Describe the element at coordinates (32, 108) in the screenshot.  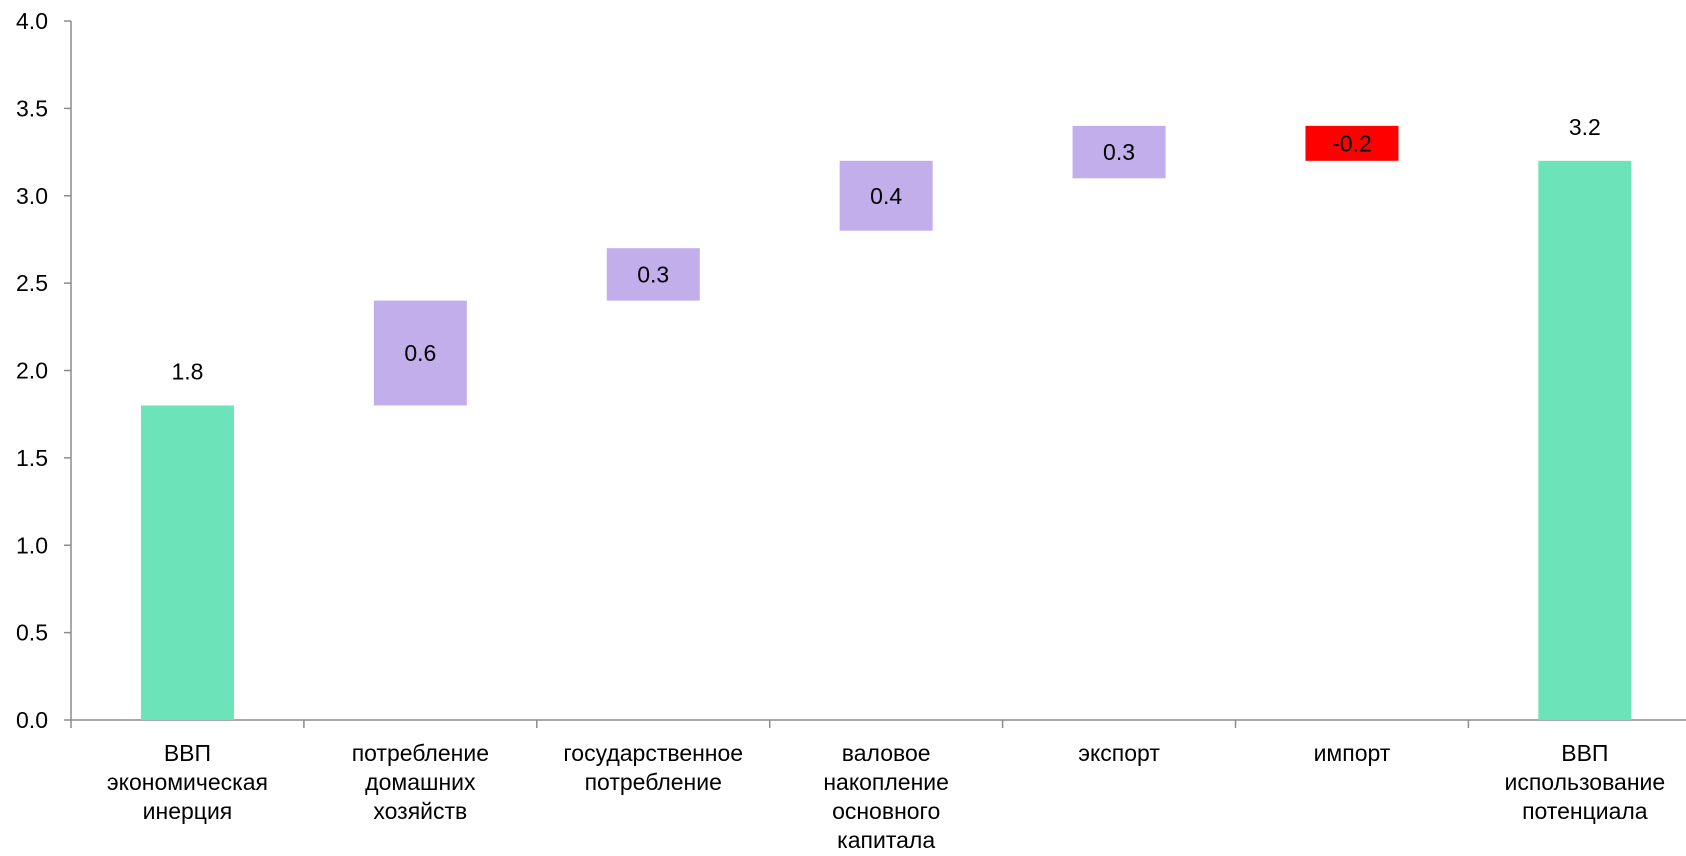
I see `y-tick-label: 3.5` at that location.